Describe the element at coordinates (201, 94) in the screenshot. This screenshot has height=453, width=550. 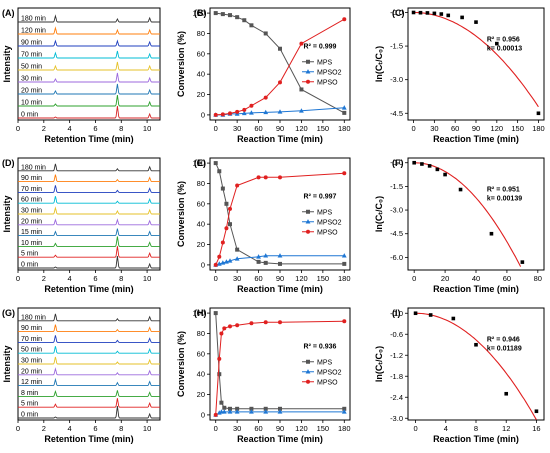
I see `y-tick-label: 20` at that location.